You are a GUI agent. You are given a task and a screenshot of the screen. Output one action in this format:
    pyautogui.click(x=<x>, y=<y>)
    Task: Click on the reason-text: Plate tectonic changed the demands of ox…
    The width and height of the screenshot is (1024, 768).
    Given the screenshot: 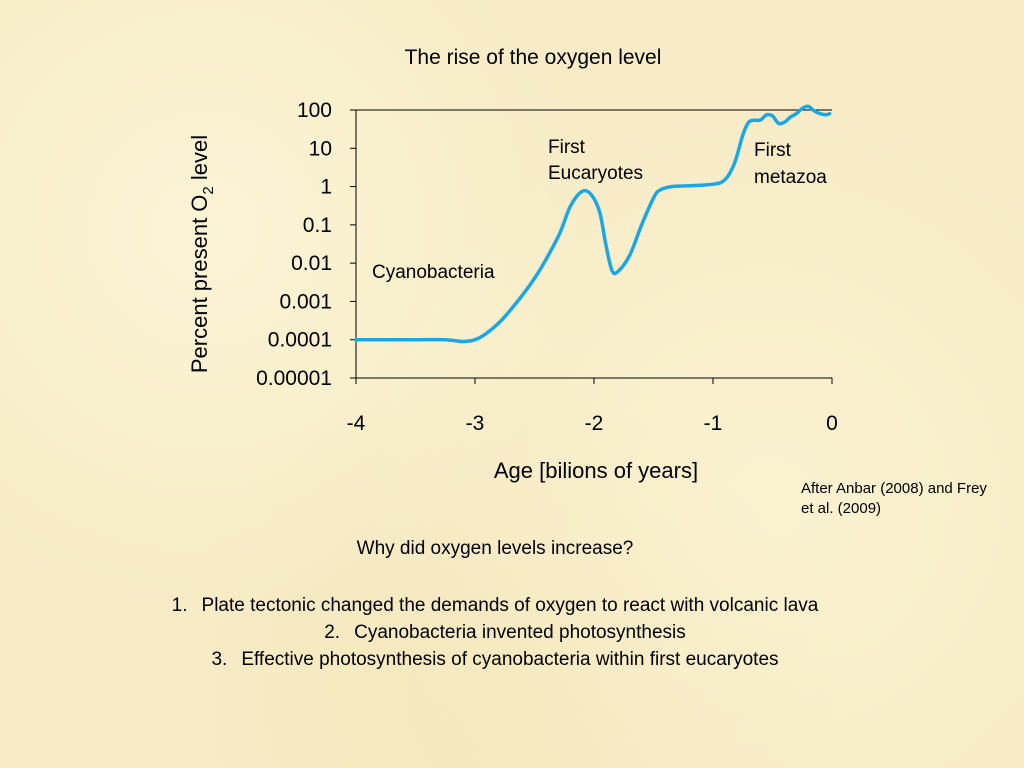 What is the action you would take?
    pyautogui.click(x=510, y=605)
    